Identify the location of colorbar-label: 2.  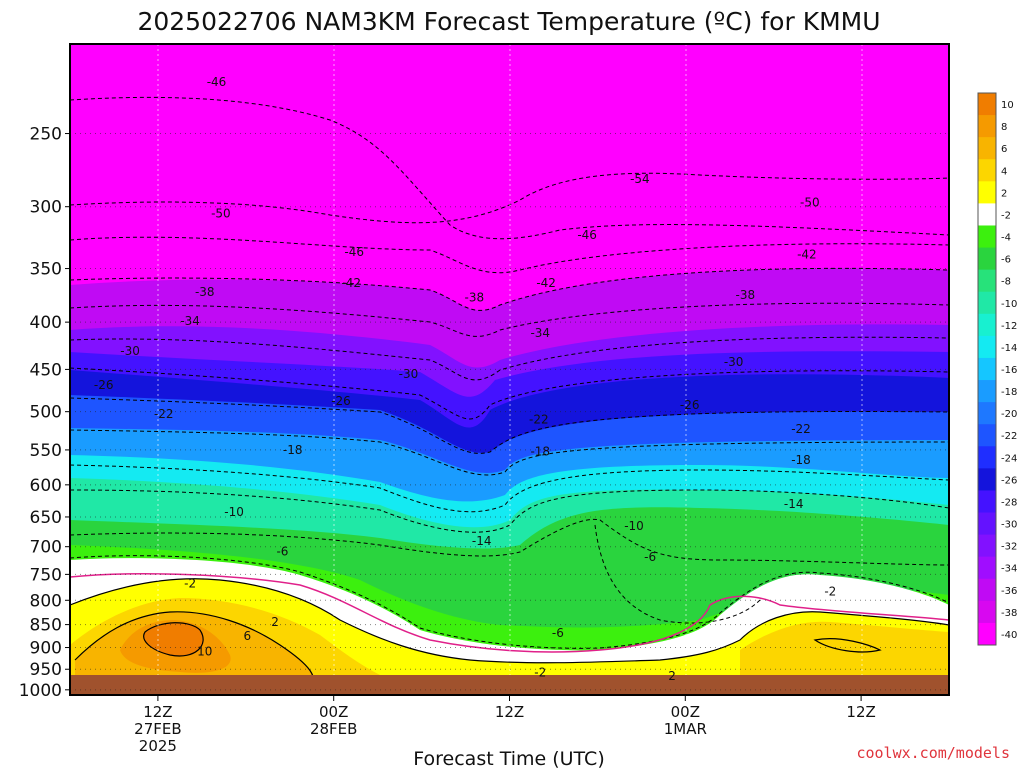
(1004, 193).